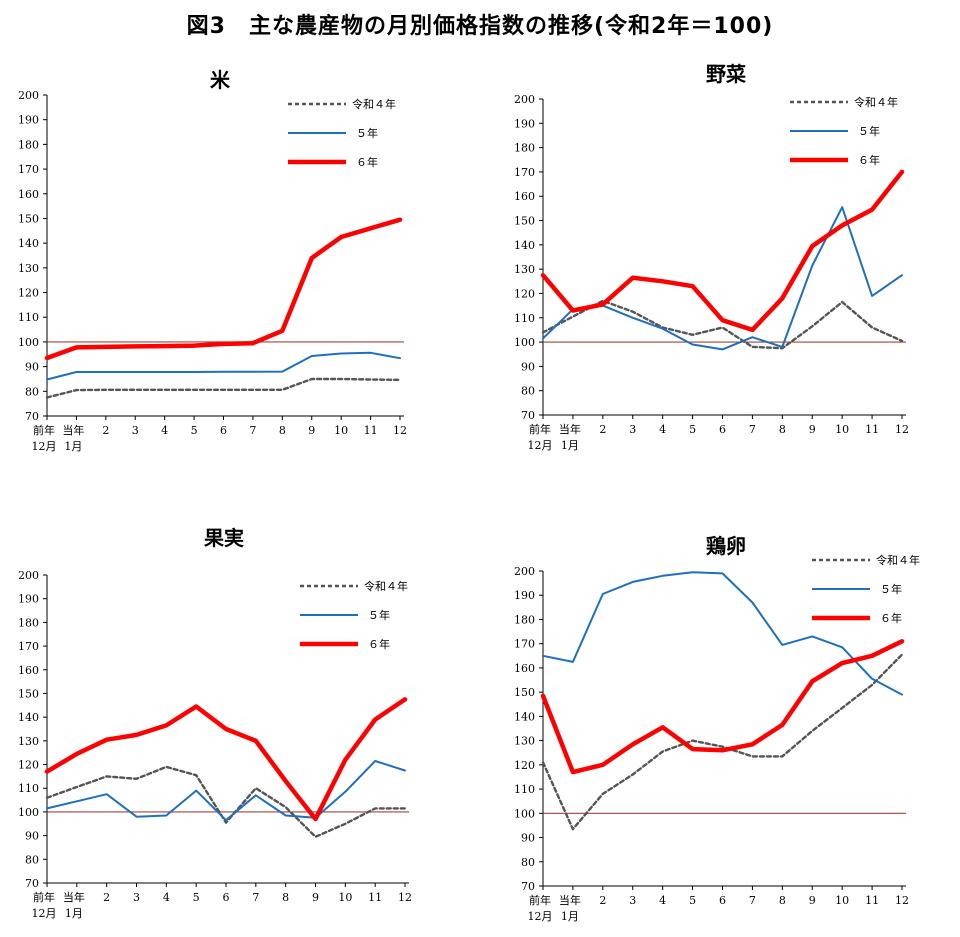 This screenshot has height=937, width=960. What do you see at coordinates (812, 900) in the screenshot?
I see `x-tick-label: 9` at bounding box center [812, 900].